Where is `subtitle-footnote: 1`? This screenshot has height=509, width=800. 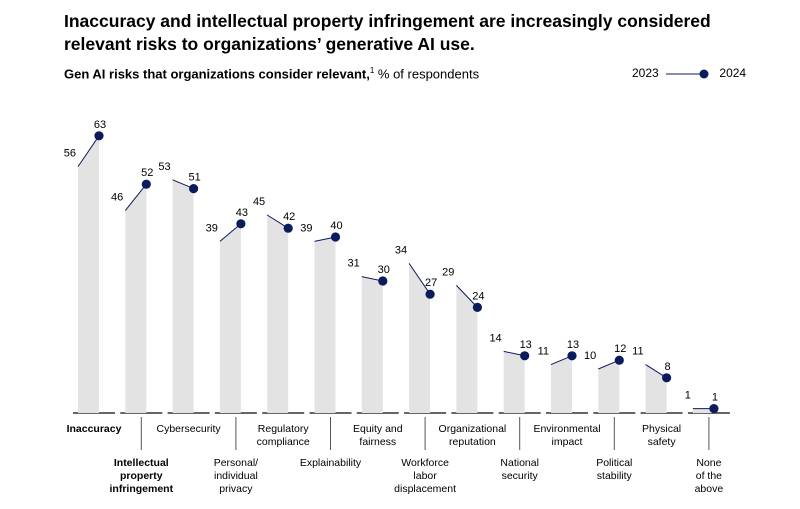
subtitle-footnote: 1 is located at coordinates (372, 70).